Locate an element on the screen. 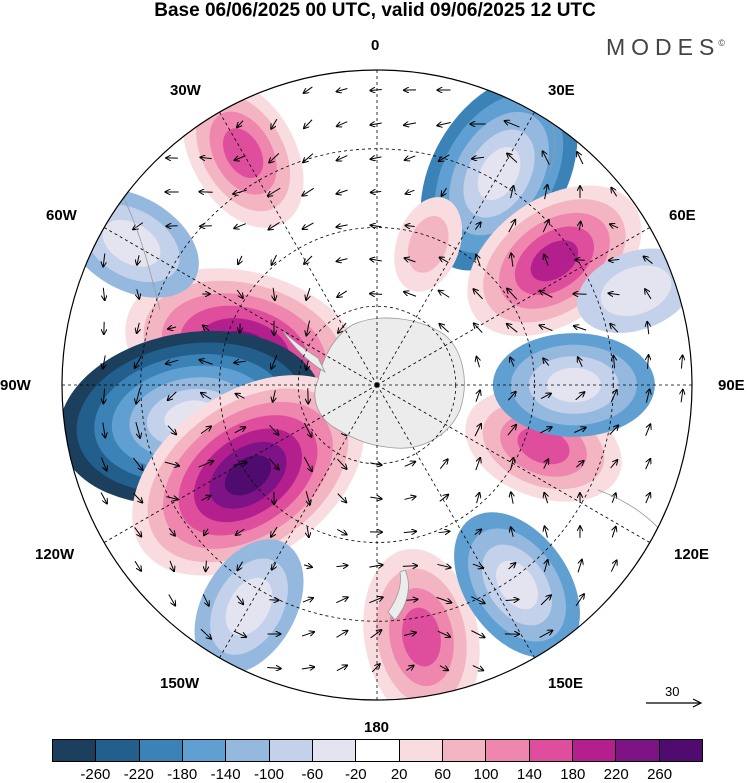 The width and height of the screenshot is (750, 783). colorbar-tick-label: 60 is located at coordinates (442, 774).